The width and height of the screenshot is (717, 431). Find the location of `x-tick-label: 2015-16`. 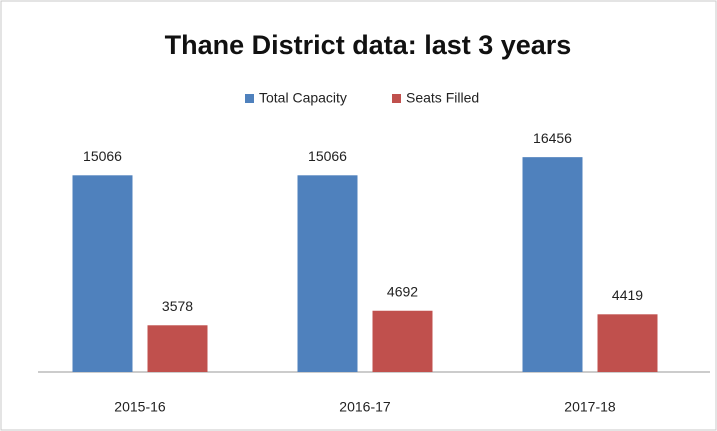

x-tick-label: 2015-16 is located at coordinates (140, 407).